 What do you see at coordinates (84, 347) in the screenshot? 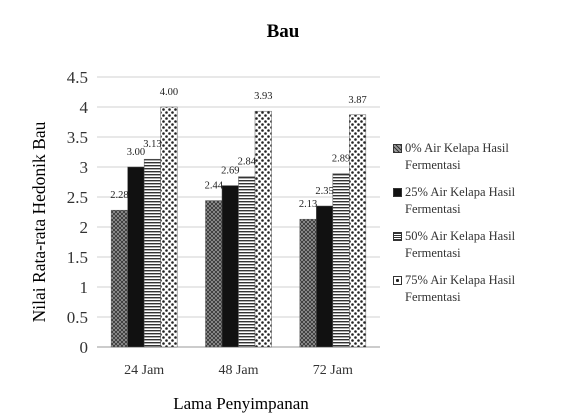
I see `y-tick-label: 0` at bounding box center [84, 347].